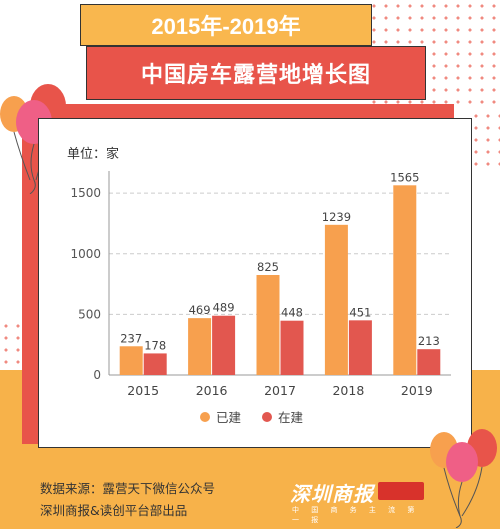 The image size is (500, 529). Describe the element at coordinates (485, 140) in the screenshot. I see `dot-pattern-right` at that location.